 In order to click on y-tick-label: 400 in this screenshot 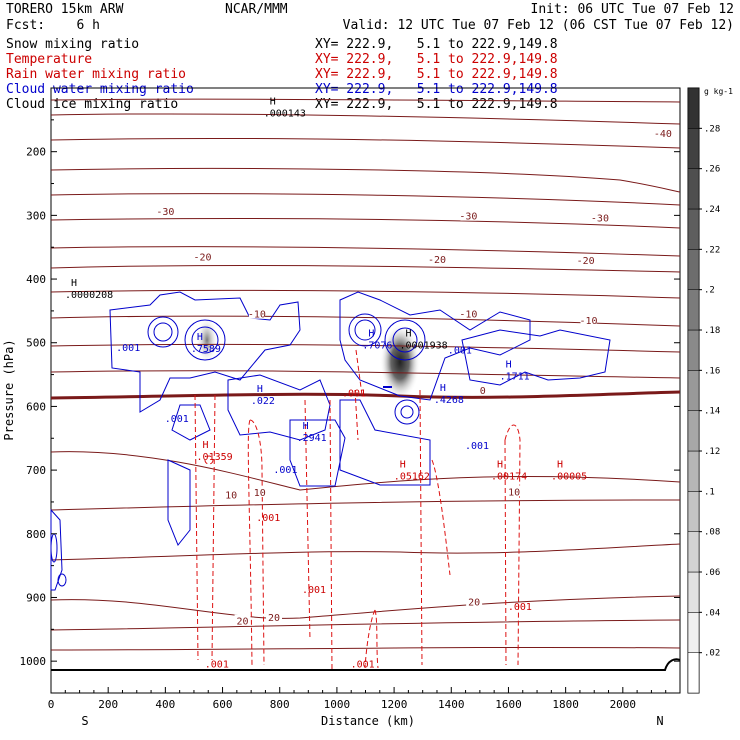, I will do `click(36, 279)`.